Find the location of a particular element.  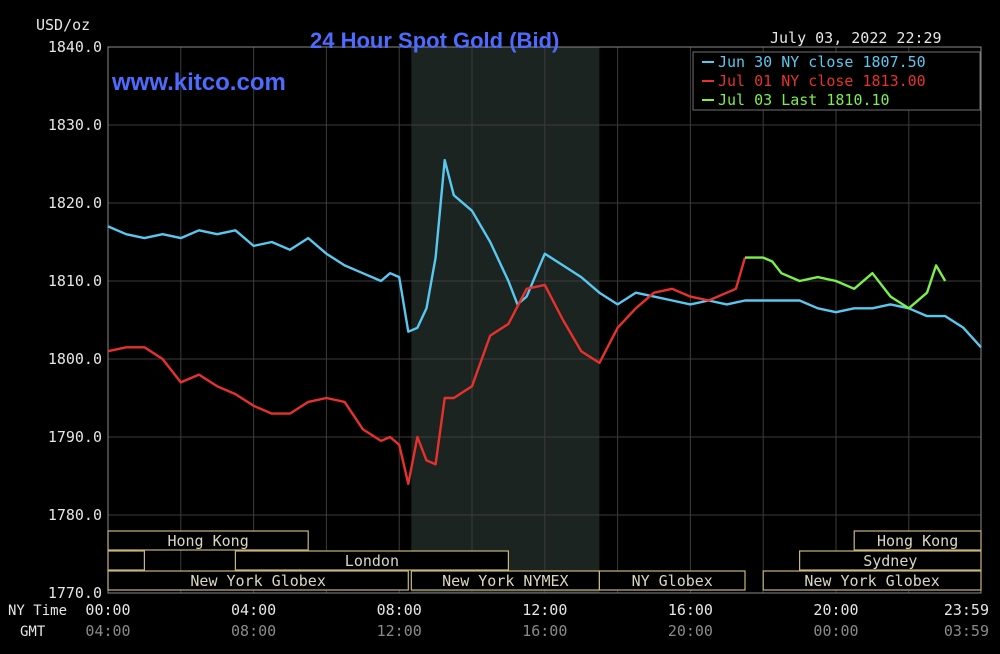

y-tick-label: 1800.0 is located at coordinates (75, 359).